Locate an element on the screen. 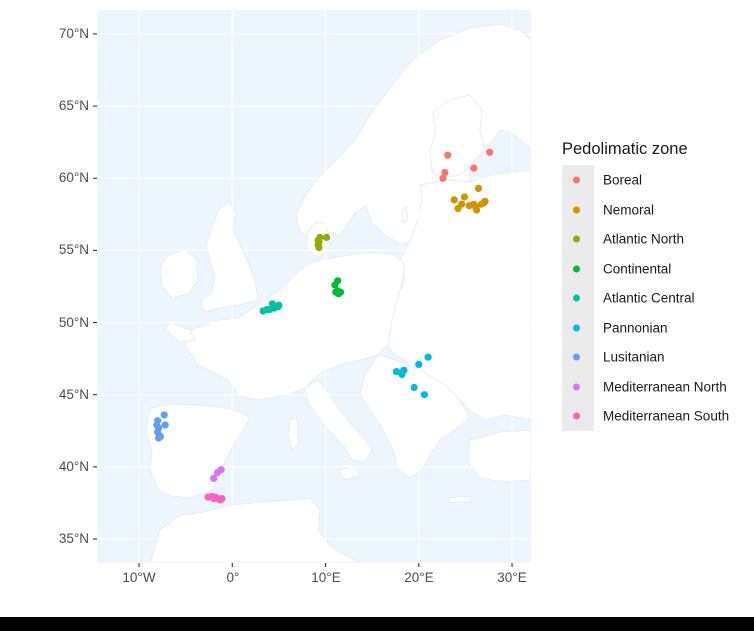  y-tick-label: 40°N is located at coordinates (73, 466).